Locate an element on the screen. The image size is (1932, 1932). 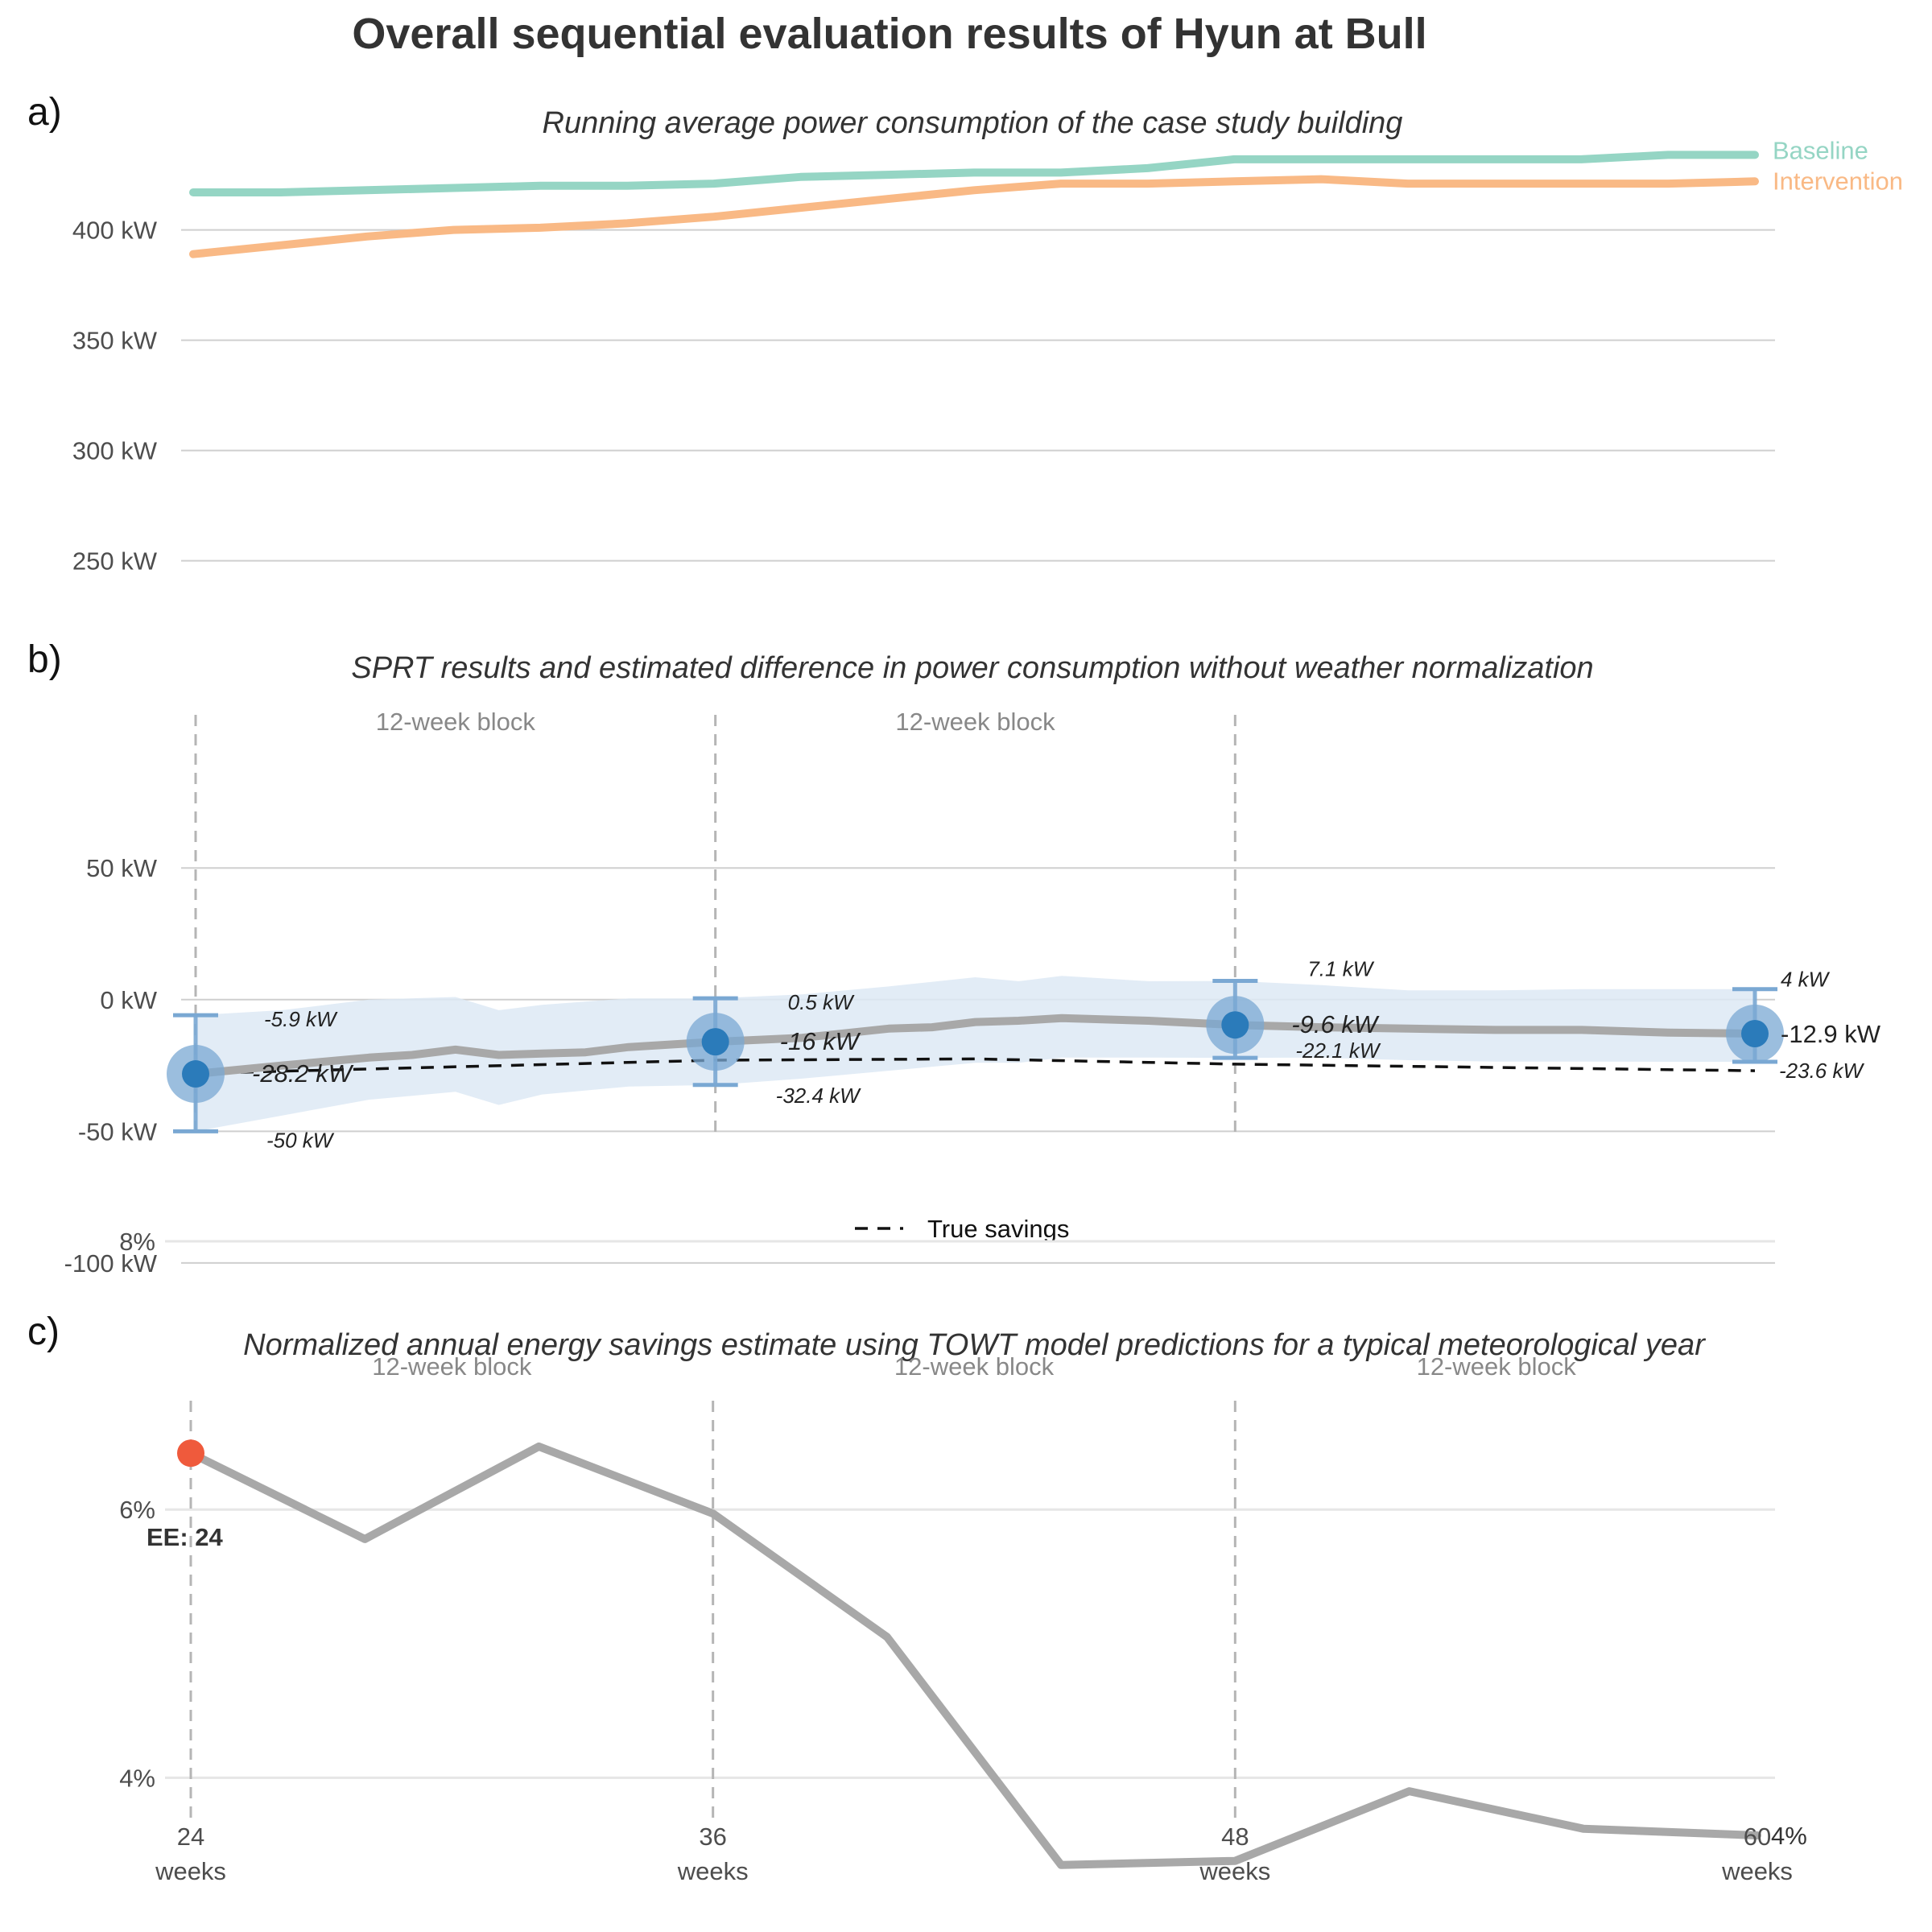
x-tick-label: 36 is located at coordinates (712, 1837).